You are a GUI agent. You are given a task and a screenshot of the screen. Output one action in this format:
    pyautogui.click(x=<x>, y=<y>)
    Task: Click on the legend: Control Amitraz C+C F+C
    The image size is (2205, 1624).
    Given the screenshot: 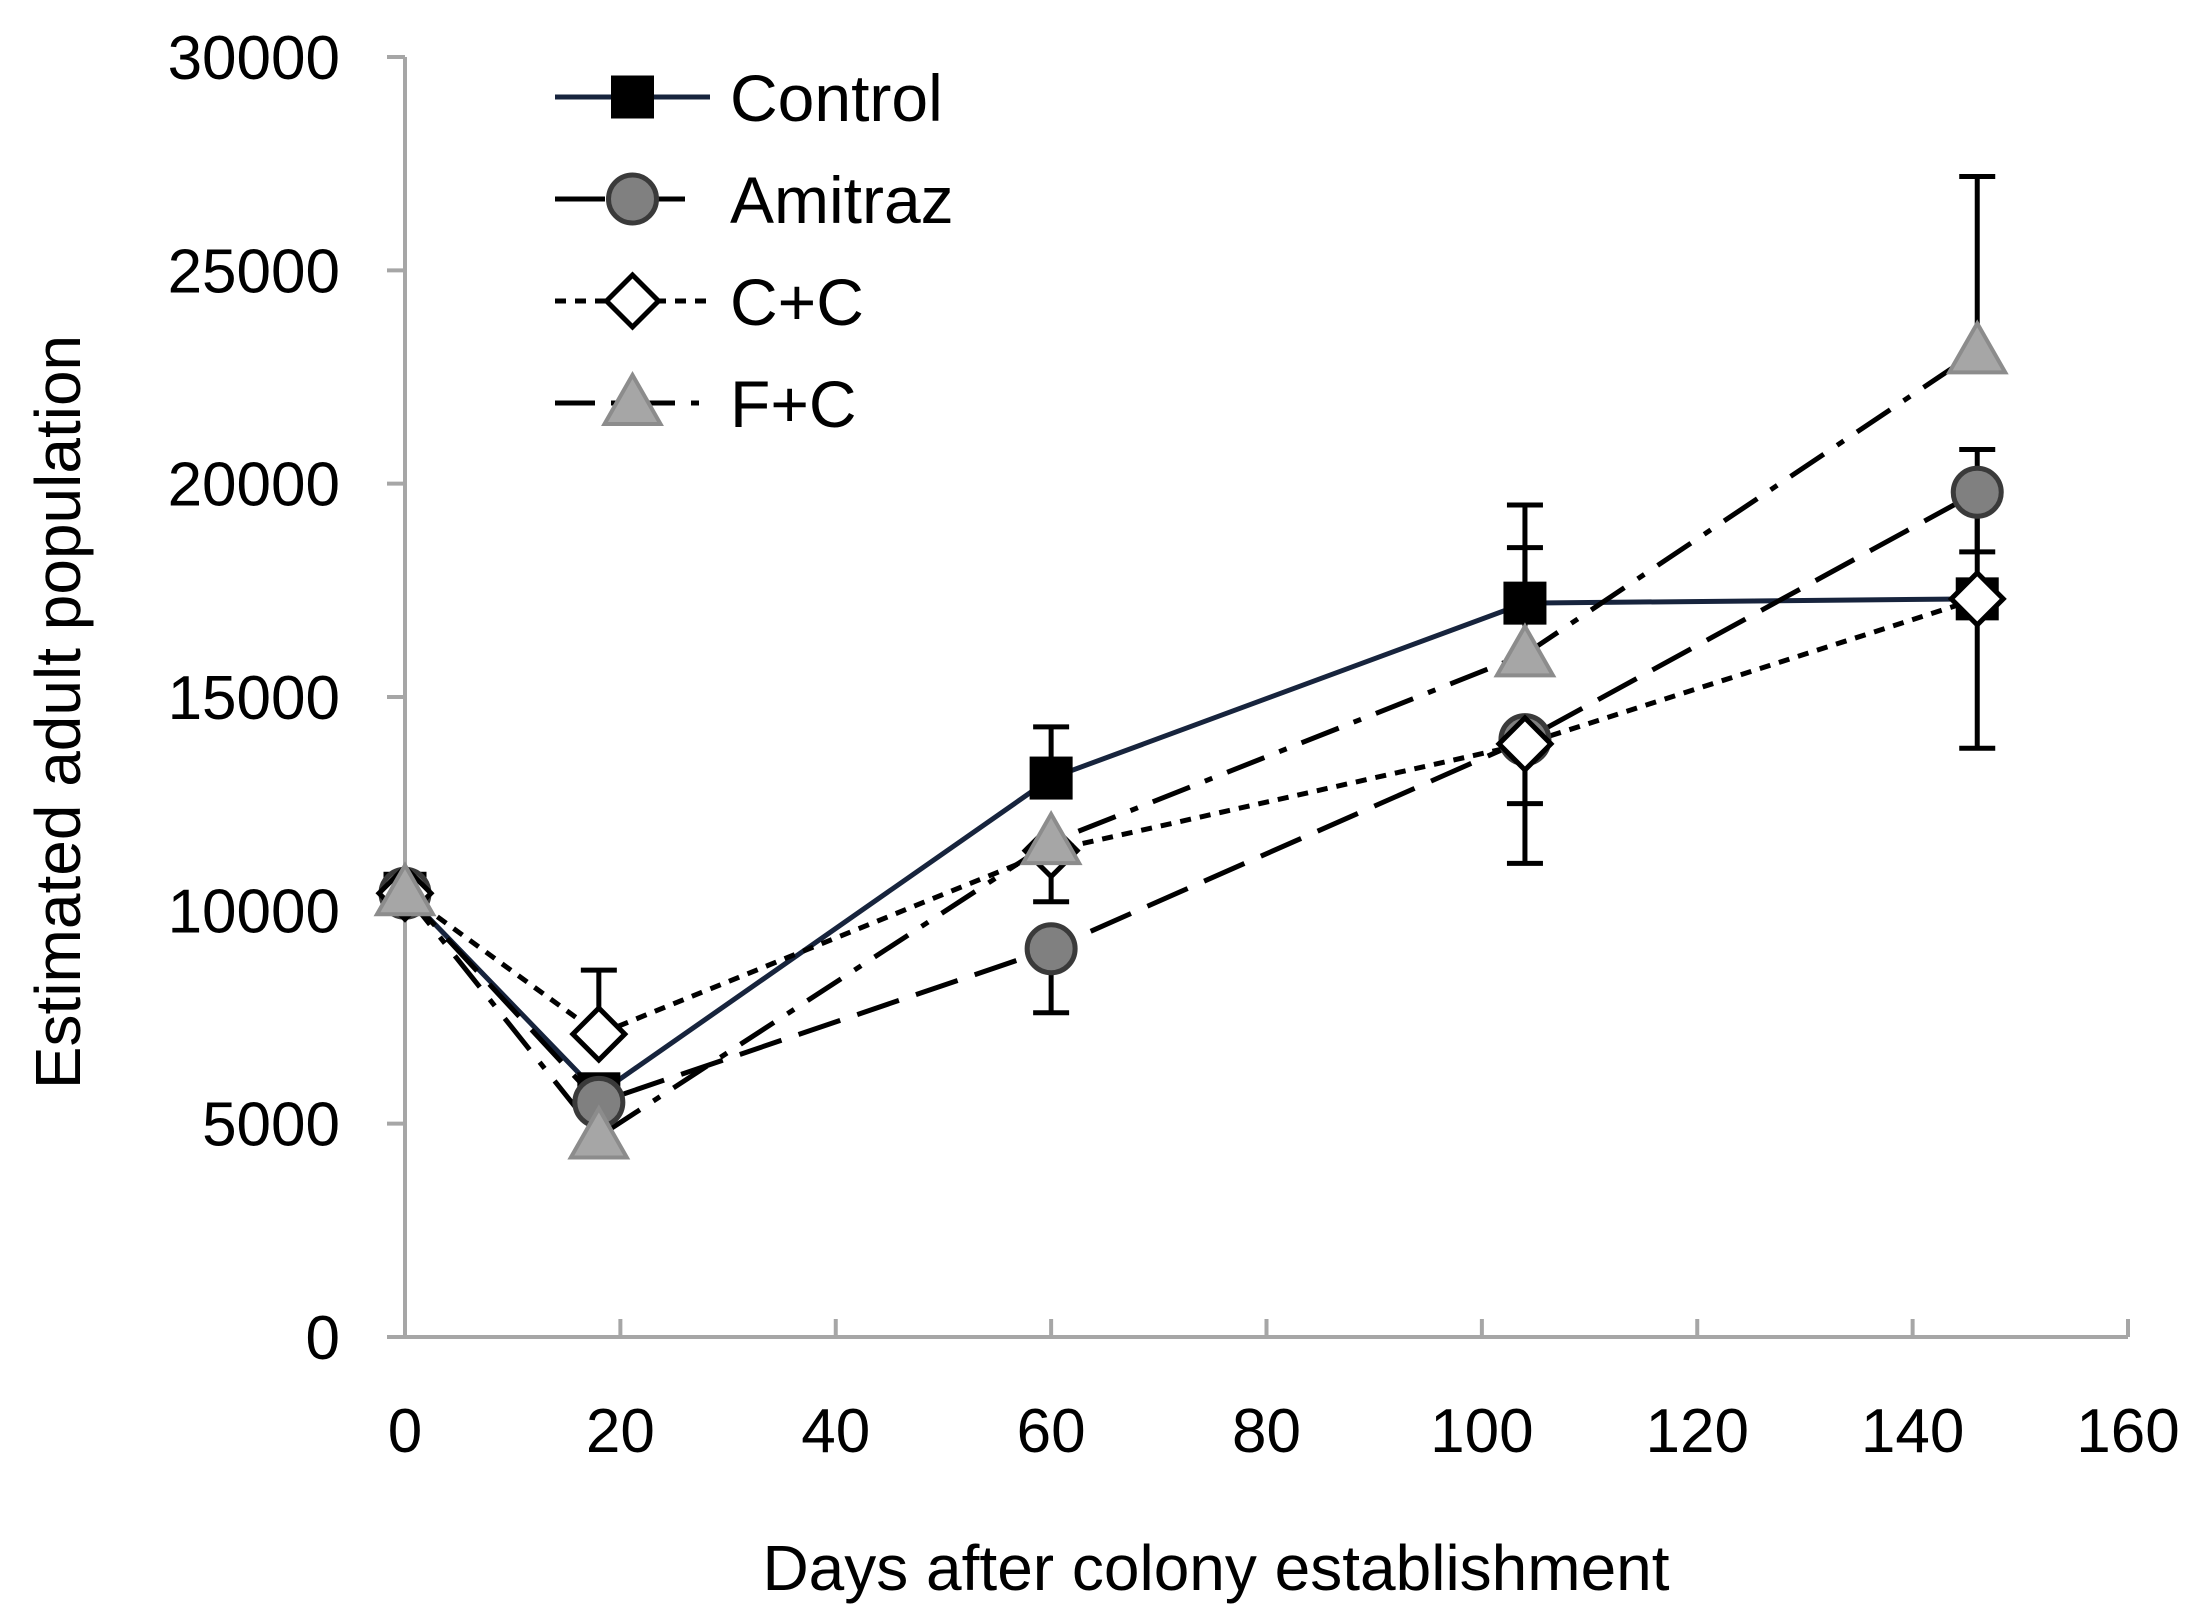 What is the action you would take?
    pyautogui.click(x=754, y=251)
    